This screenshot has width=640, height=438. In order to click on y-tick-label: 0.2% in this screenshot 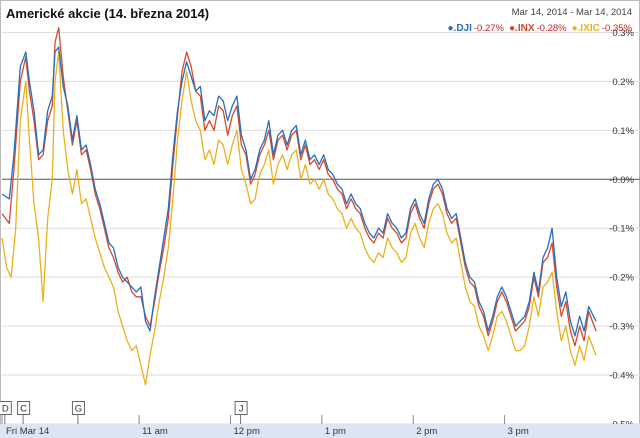, I will do `click(623, 82)`.